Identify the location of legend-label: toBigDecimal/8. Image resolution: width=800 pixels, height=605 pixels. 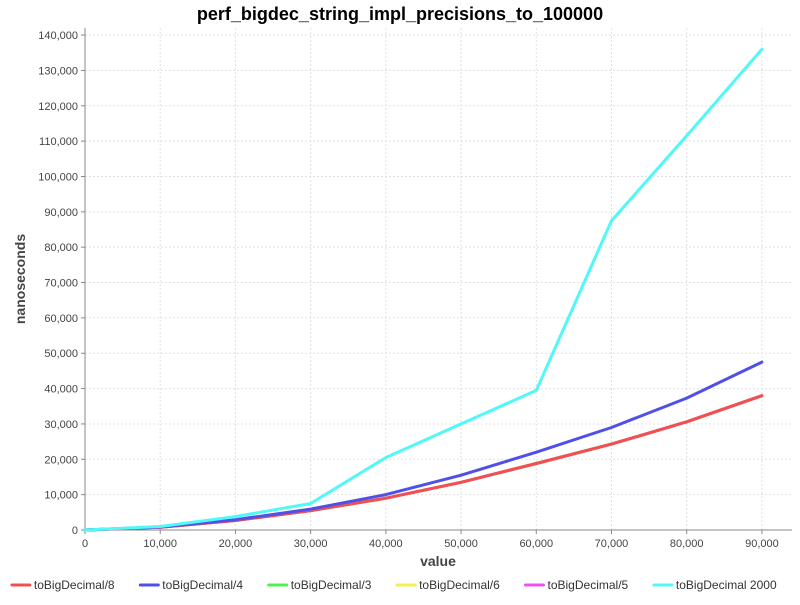
(74, 585).